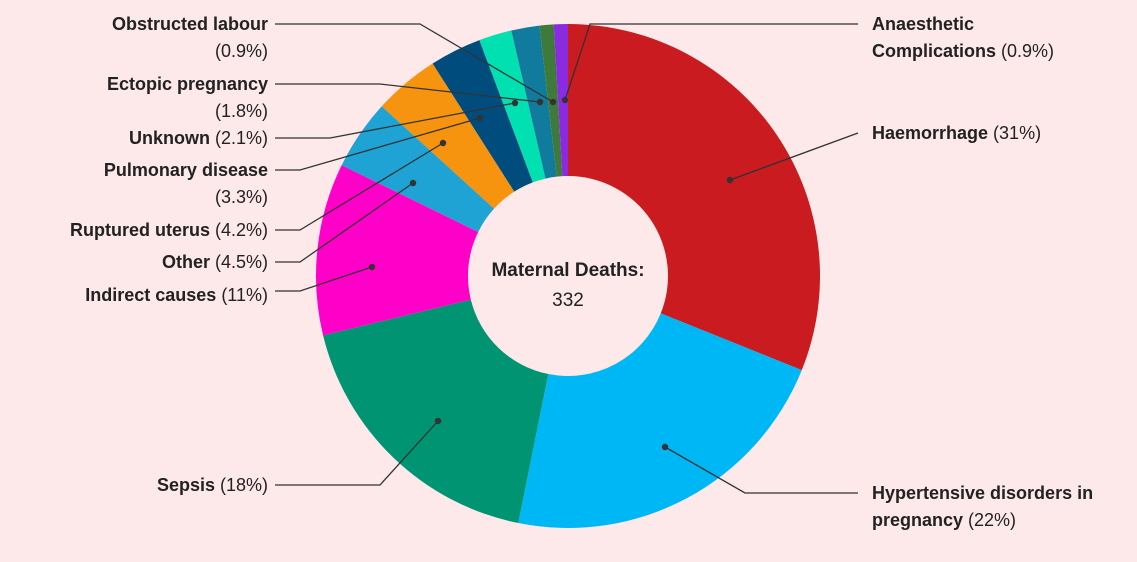 This screenshot has height=562, width=1137. What do you see at coordinates (983, 506) in the screenshot?
I see `category-name: Hypertensive disorders in pregnancy` at bounding box center [983, 506].